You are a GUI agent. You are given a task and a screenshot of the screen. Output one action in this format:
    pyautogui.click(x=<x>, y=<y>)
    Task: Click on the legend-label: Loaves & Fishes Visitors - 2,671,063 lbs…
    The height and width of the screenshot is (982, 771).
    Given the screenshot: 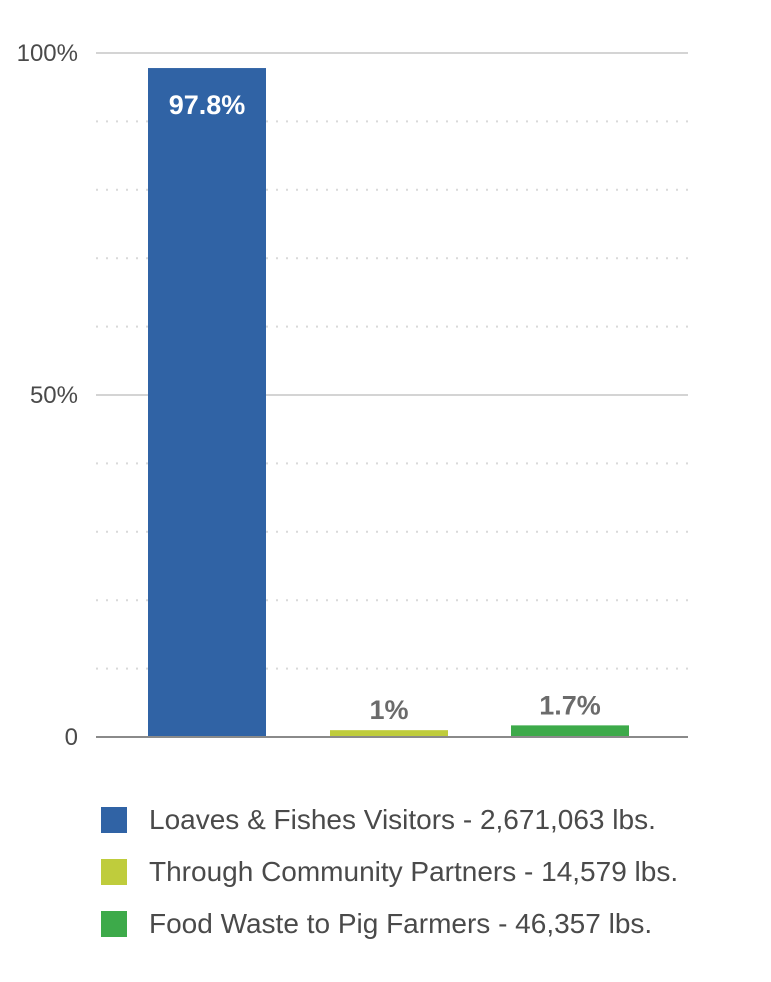 What is the action you would take?
    pyautogui.click(x=402, y=819)
    